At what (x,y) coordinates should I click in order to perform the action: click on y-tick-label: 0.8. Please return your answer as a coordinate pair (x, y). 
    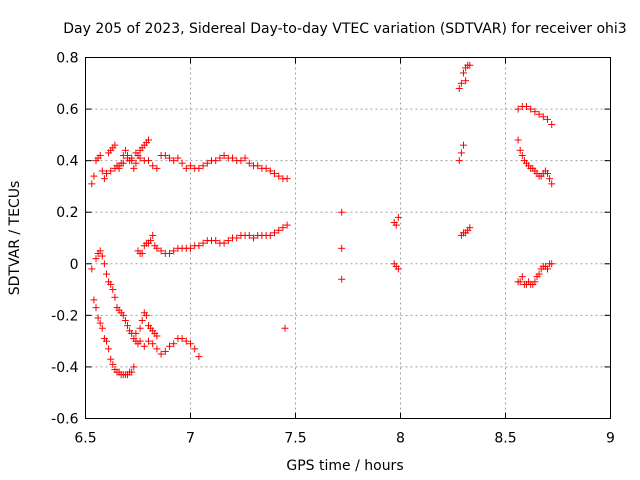
    Looking at the image, I should click on (67, 59).